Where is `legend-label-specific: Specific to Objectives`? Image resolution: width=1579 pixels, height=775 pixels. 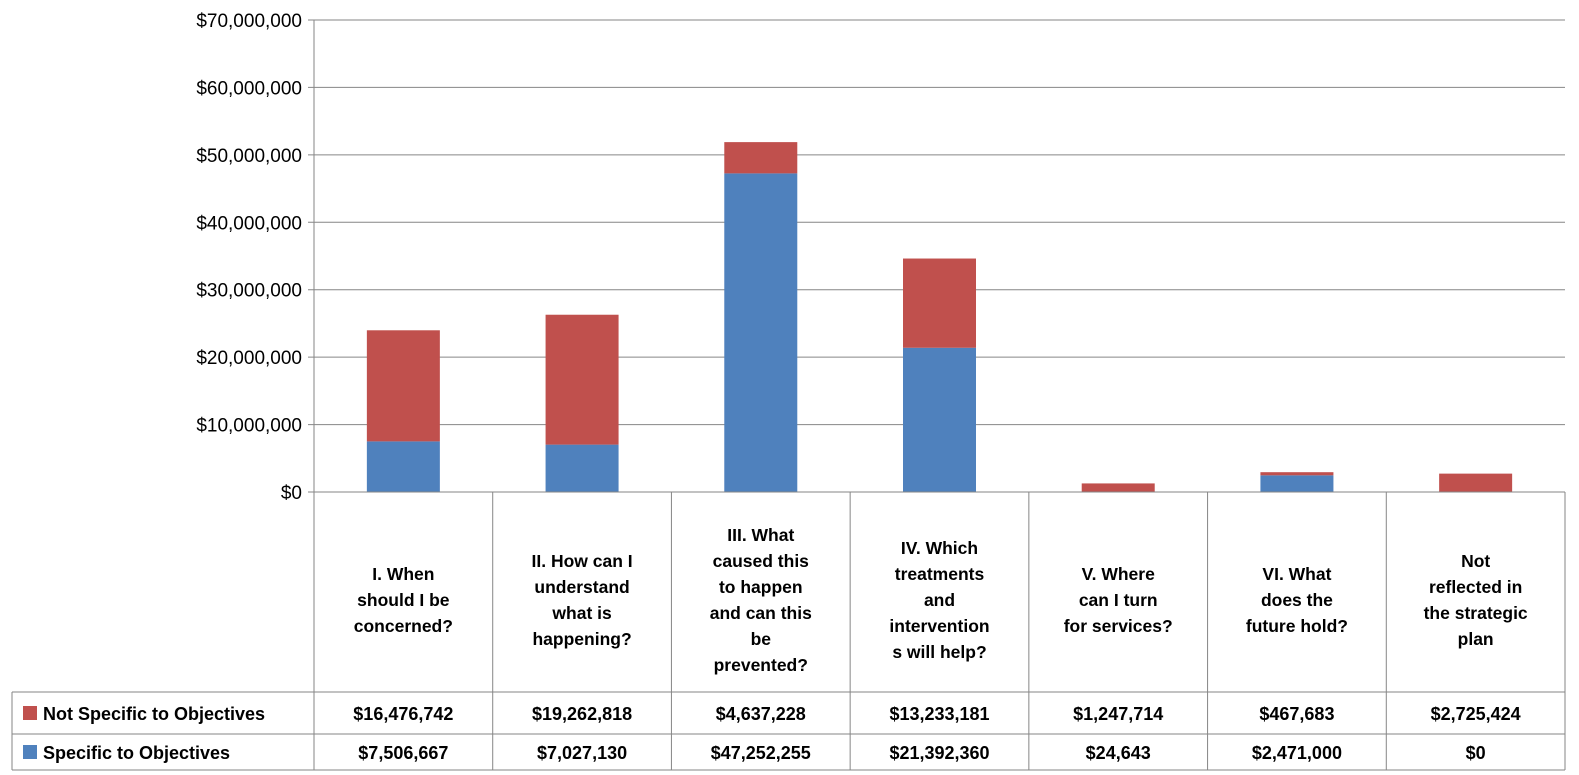 legend-label-specific: Specific to Objectives is located at coordinates (136, 753).